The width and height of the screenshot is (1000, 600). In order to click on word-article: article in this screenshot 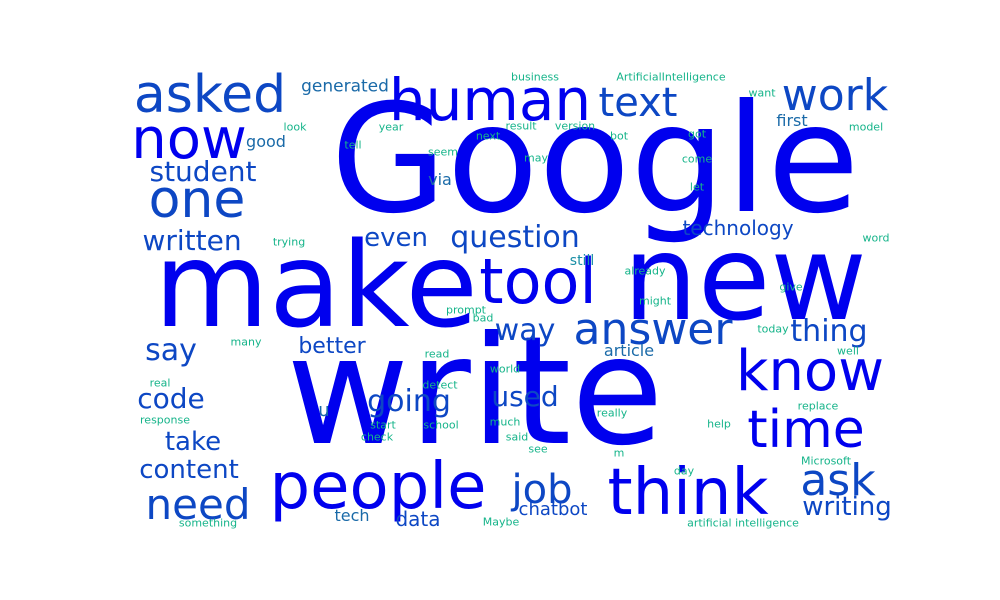, I will do `click(629, 350)`.